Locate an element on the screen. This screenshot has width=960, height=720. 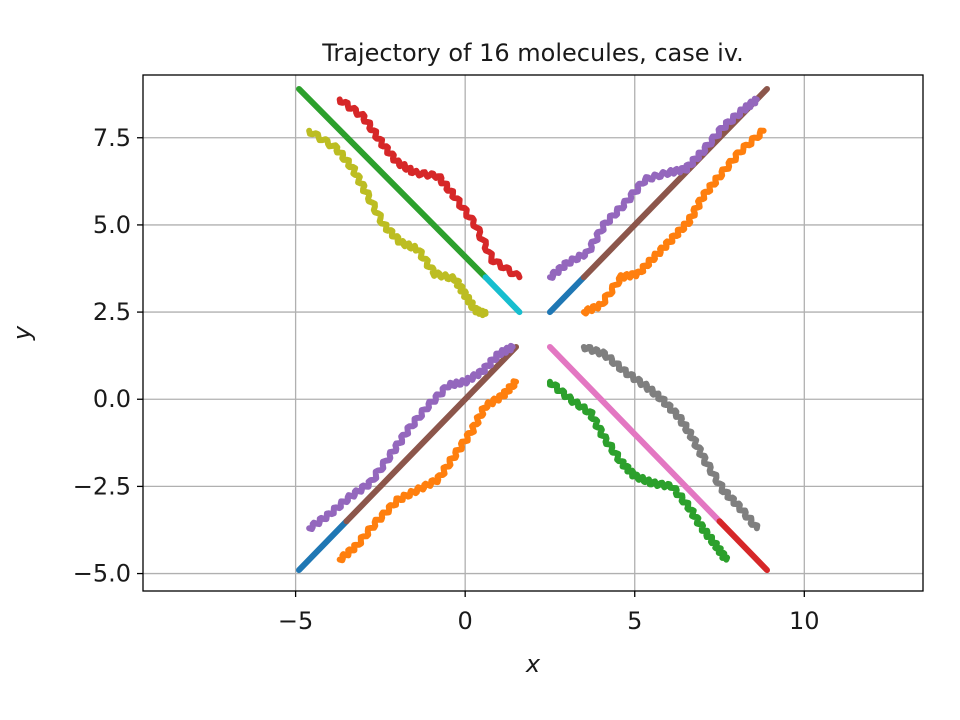
y-axis-label: y is located at coordinates (22, 333).